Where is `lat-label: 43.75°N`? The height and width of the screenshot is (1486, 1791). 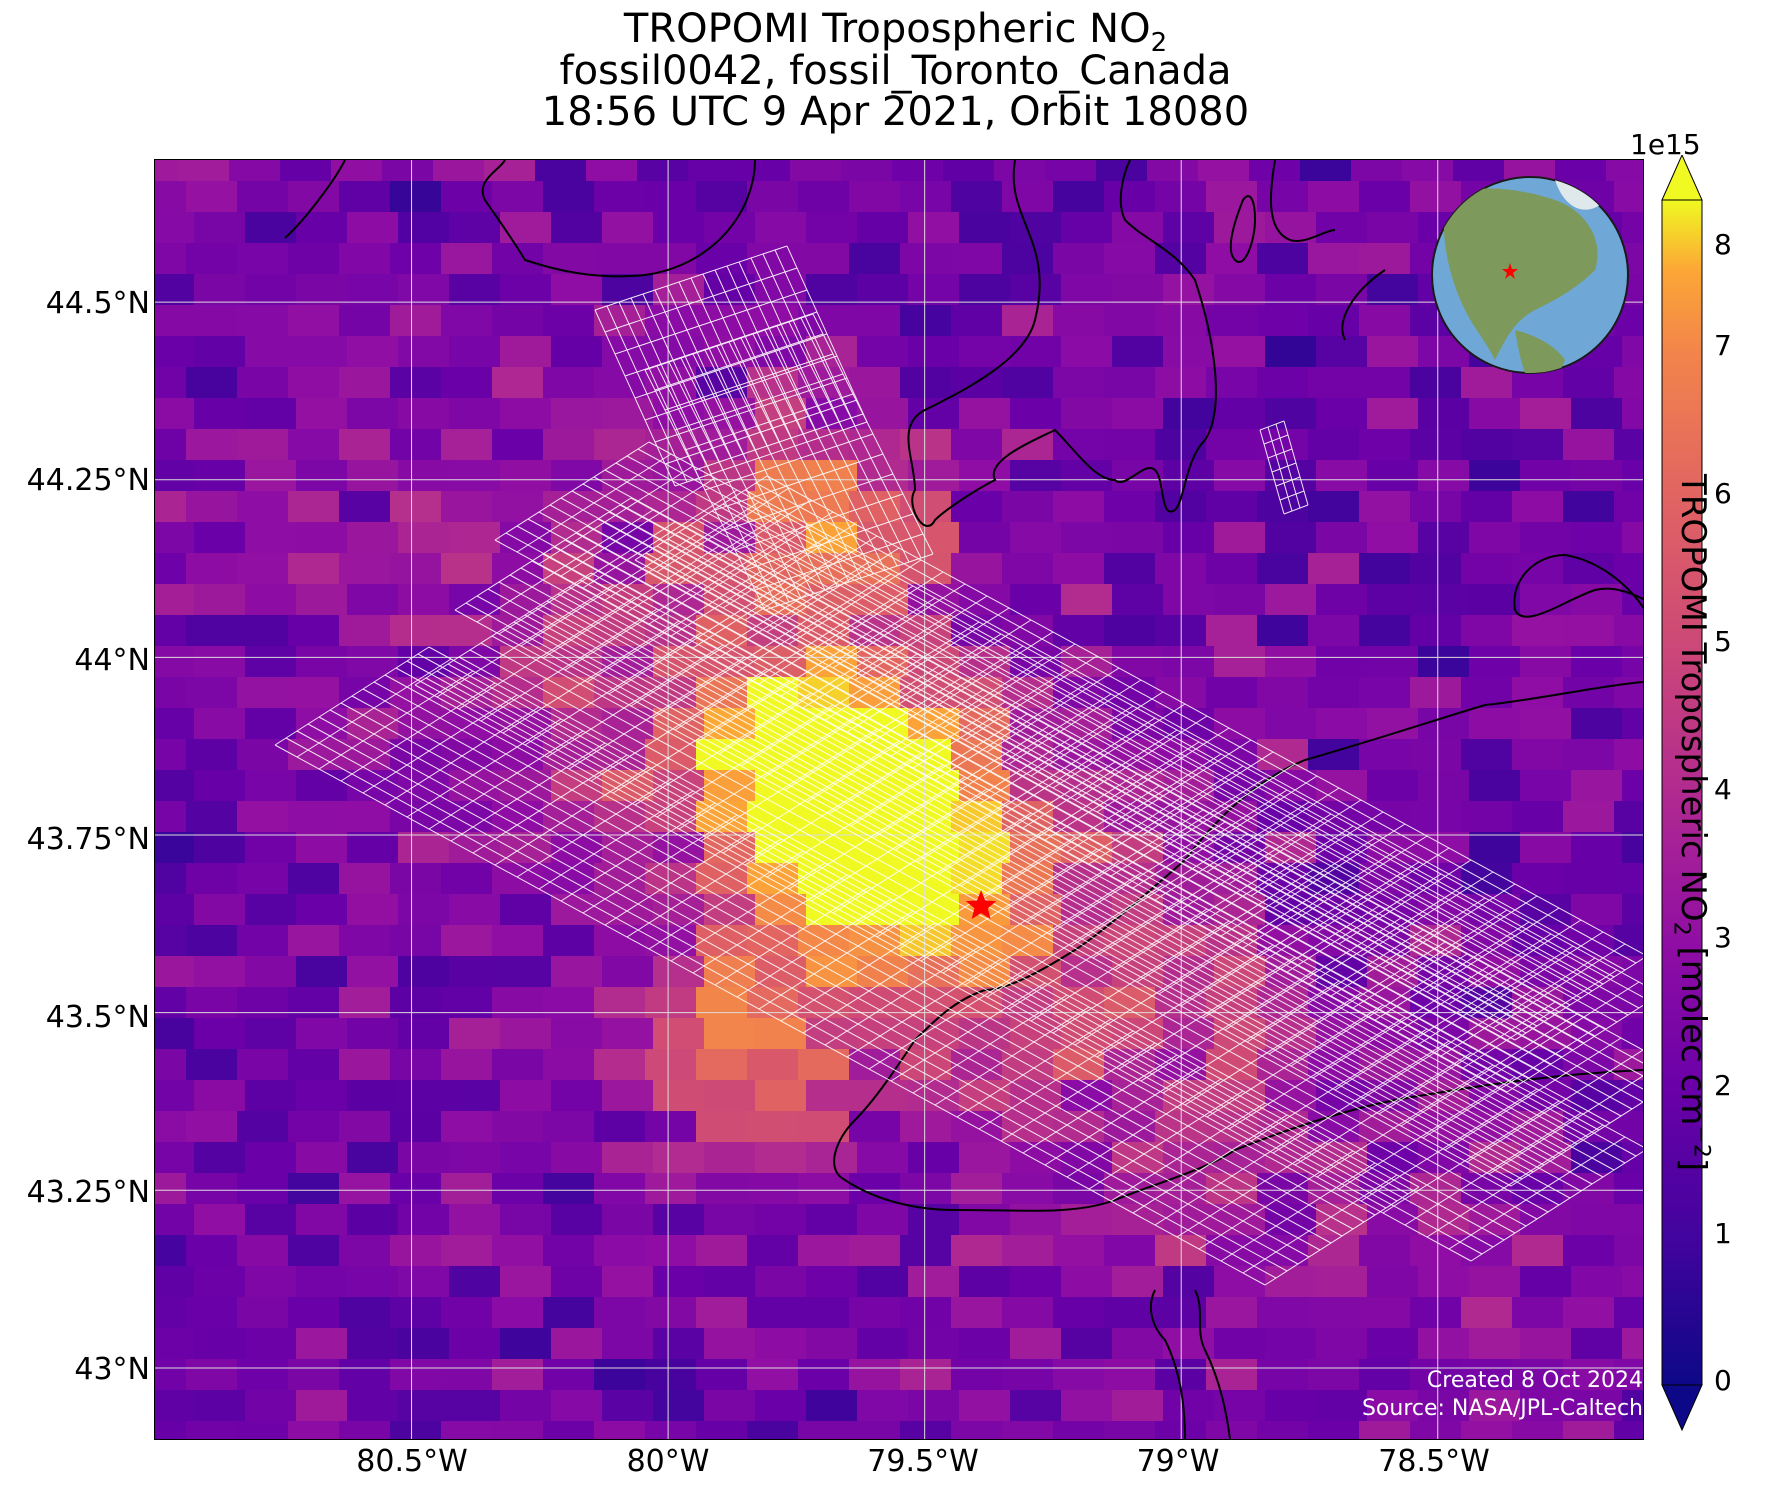
lat-label: 43.75°N is located at coordinates (88, 839).